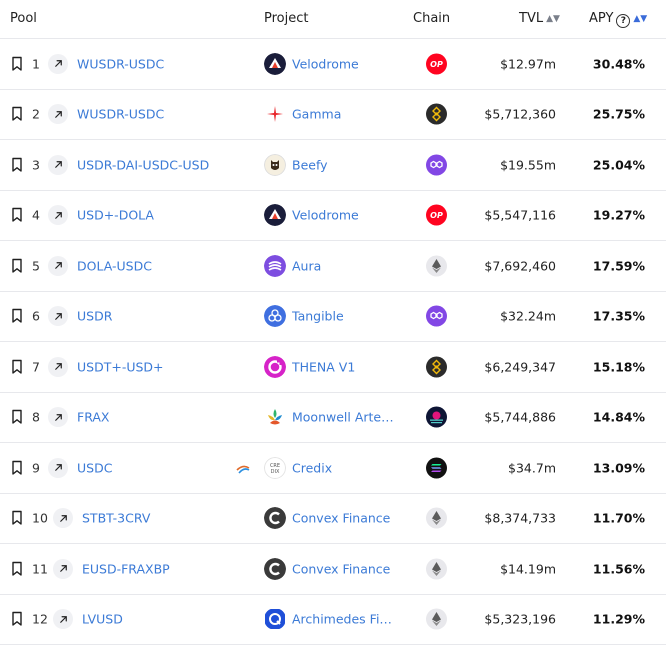 The width and height of the screenshot is (666, 645). Describe the element at coordinates (520, 265) in the screenshot. I see `row-tvl: $7,692,460` at that location.